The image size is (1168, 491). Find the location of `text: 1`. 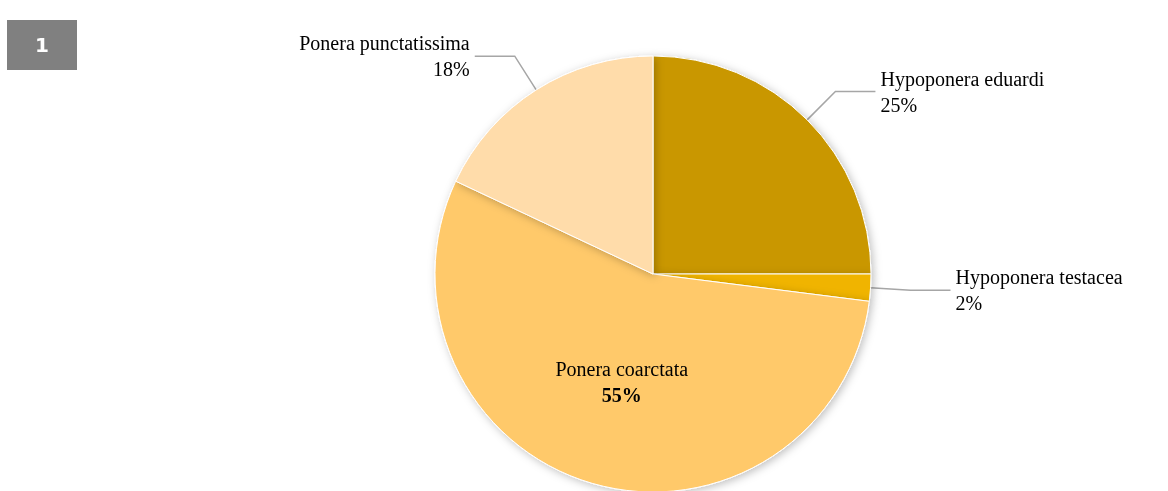

text: 1 is located at coordinates (42, 45).